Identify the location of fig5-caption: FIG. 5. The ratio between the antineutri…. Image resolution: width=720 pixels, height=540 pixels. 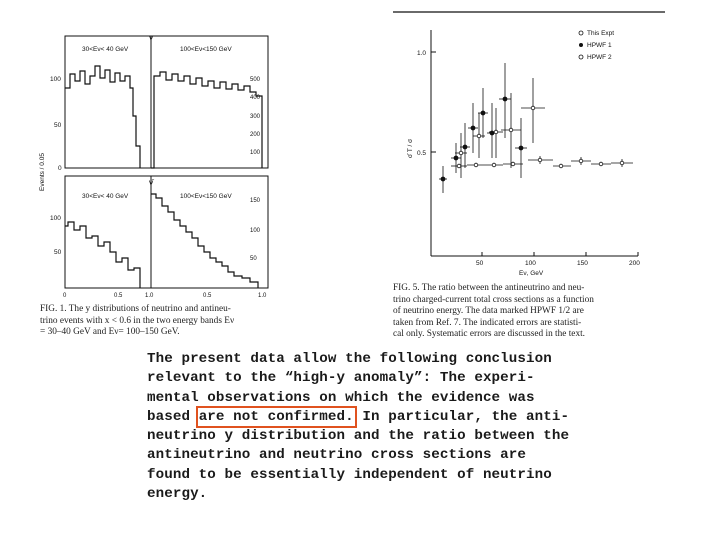
(493, 312).